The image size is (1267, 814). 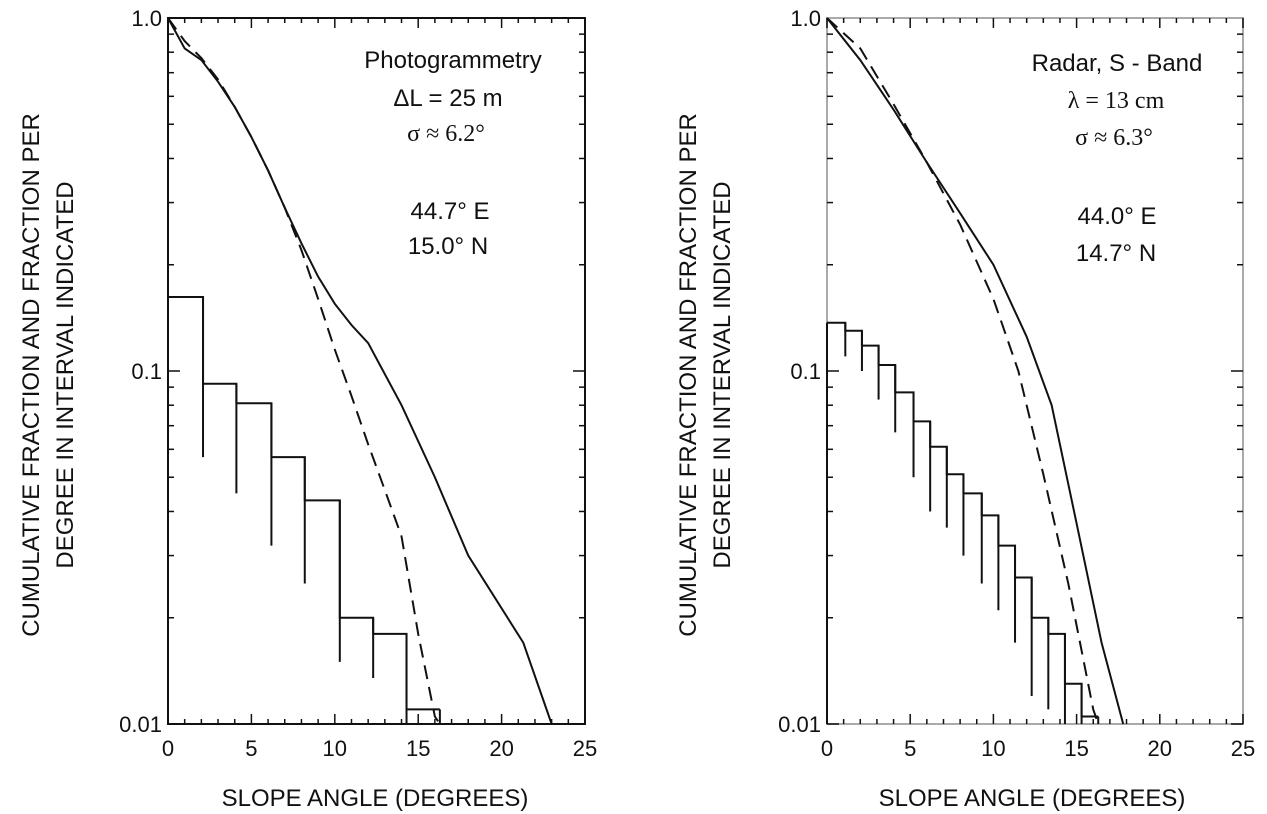 I want to click on left-x-tick-label: 20, so click(x=501, y=748).